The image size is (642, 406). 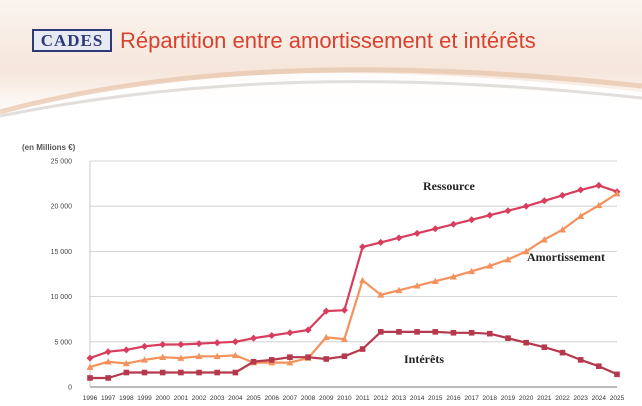 What do you see at coordinates (326, 398) in the screenshot?
I see `x-tick-label: 2009` at bounding box center [326, 398].